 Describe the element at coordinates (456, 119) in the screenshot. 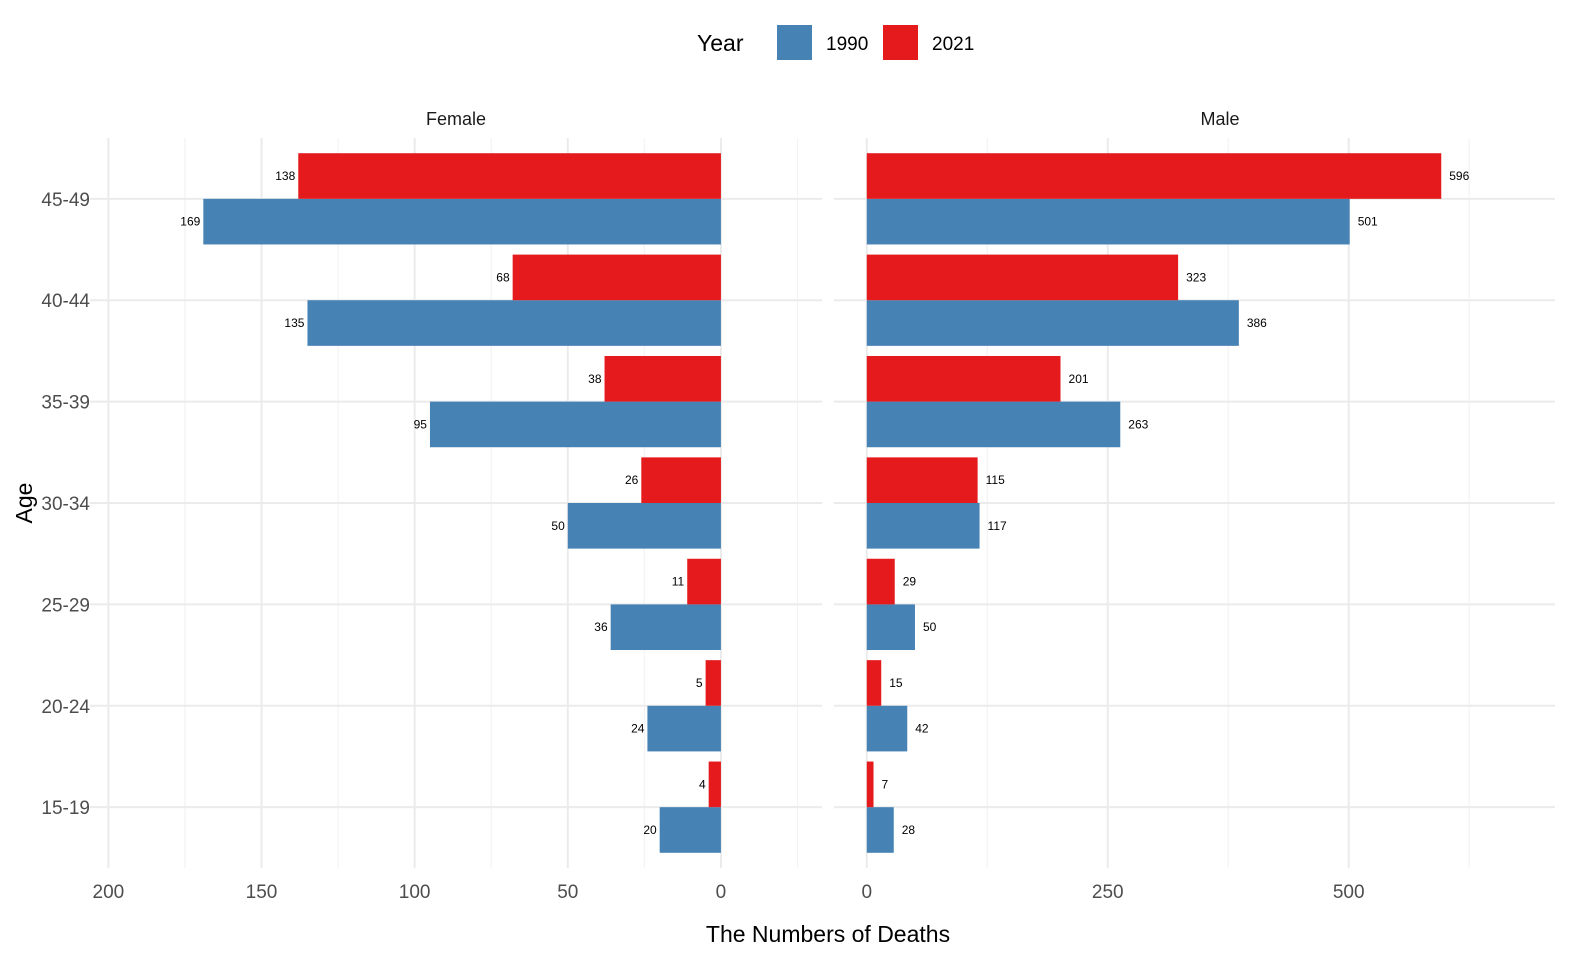

I see `panel-title-female: Female` at that location.